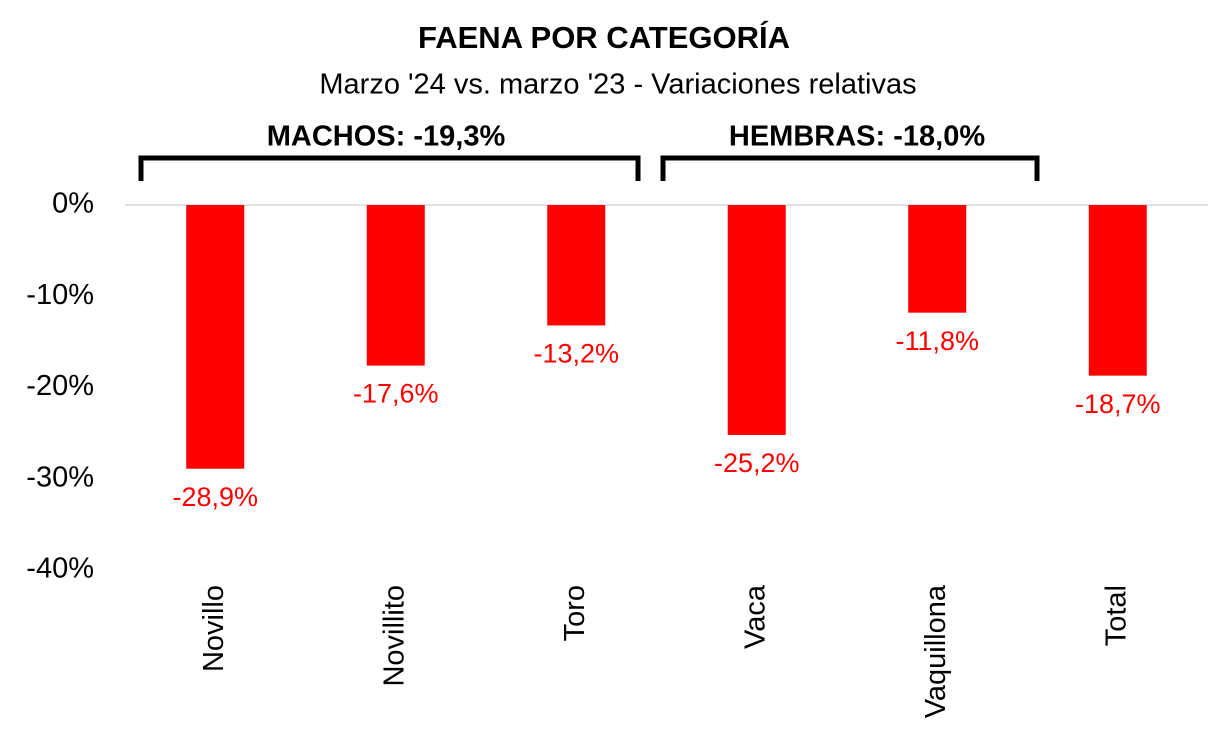 Image resolution: width=1208 pixels, height=754 pixels. What do you see at coordinates (1116, 615) in the screenshot?
I see `x-tick-label: Total` at bounding box center [1116, 615].